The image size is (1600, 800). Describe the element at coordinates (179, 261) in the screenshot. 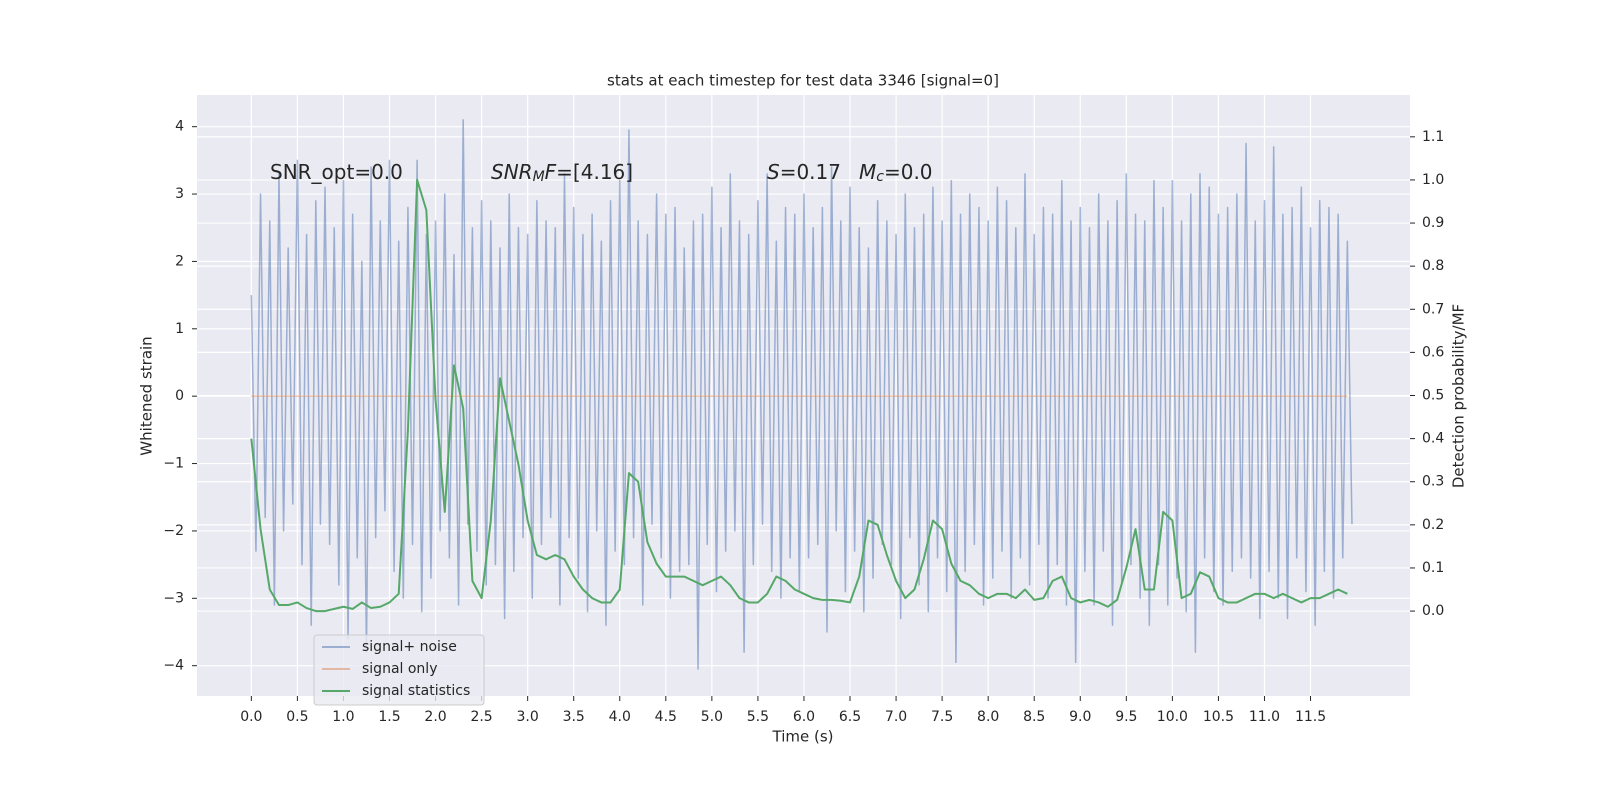

I see `y-tick-label: 2` at that location.